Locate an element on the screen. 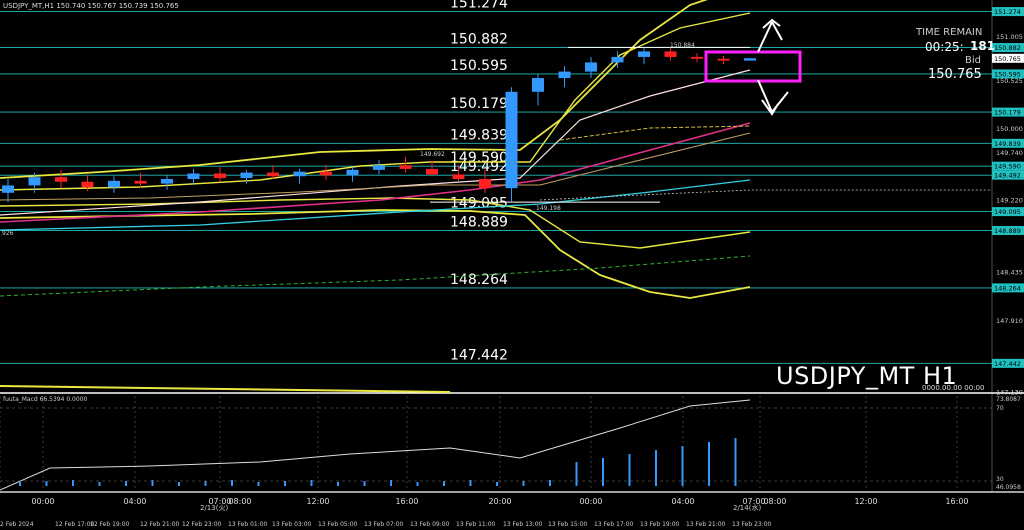  level-label: 149.492 is located at coordinates (479, 167).